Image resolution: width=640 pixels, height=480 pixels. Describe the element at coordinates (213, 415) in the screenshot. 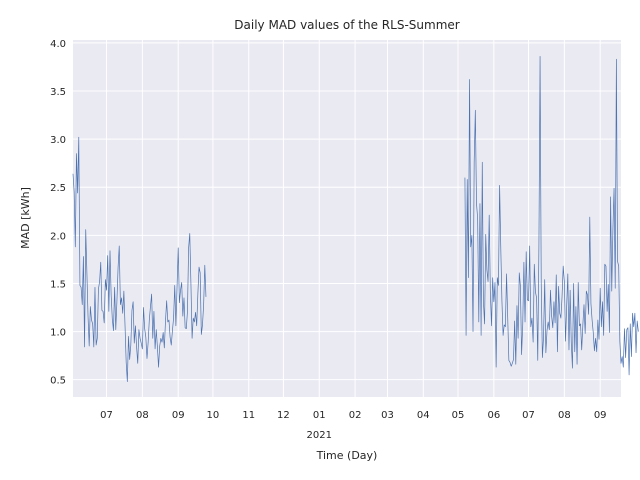

I see `x-tick-label: 10` at that location.